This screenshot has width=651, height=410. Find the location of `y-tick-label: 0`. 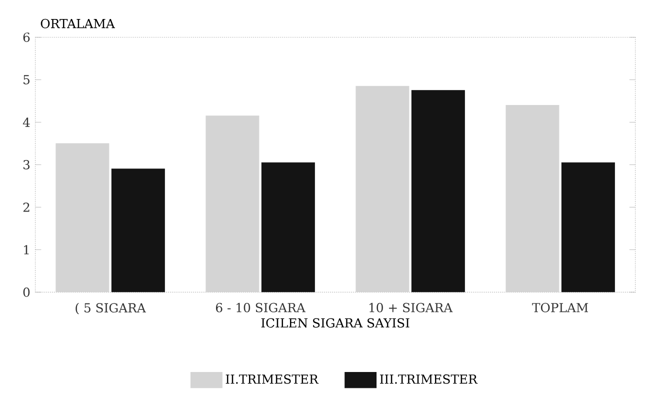

y-tick-label: 0 is located at coordinates (26, 292).